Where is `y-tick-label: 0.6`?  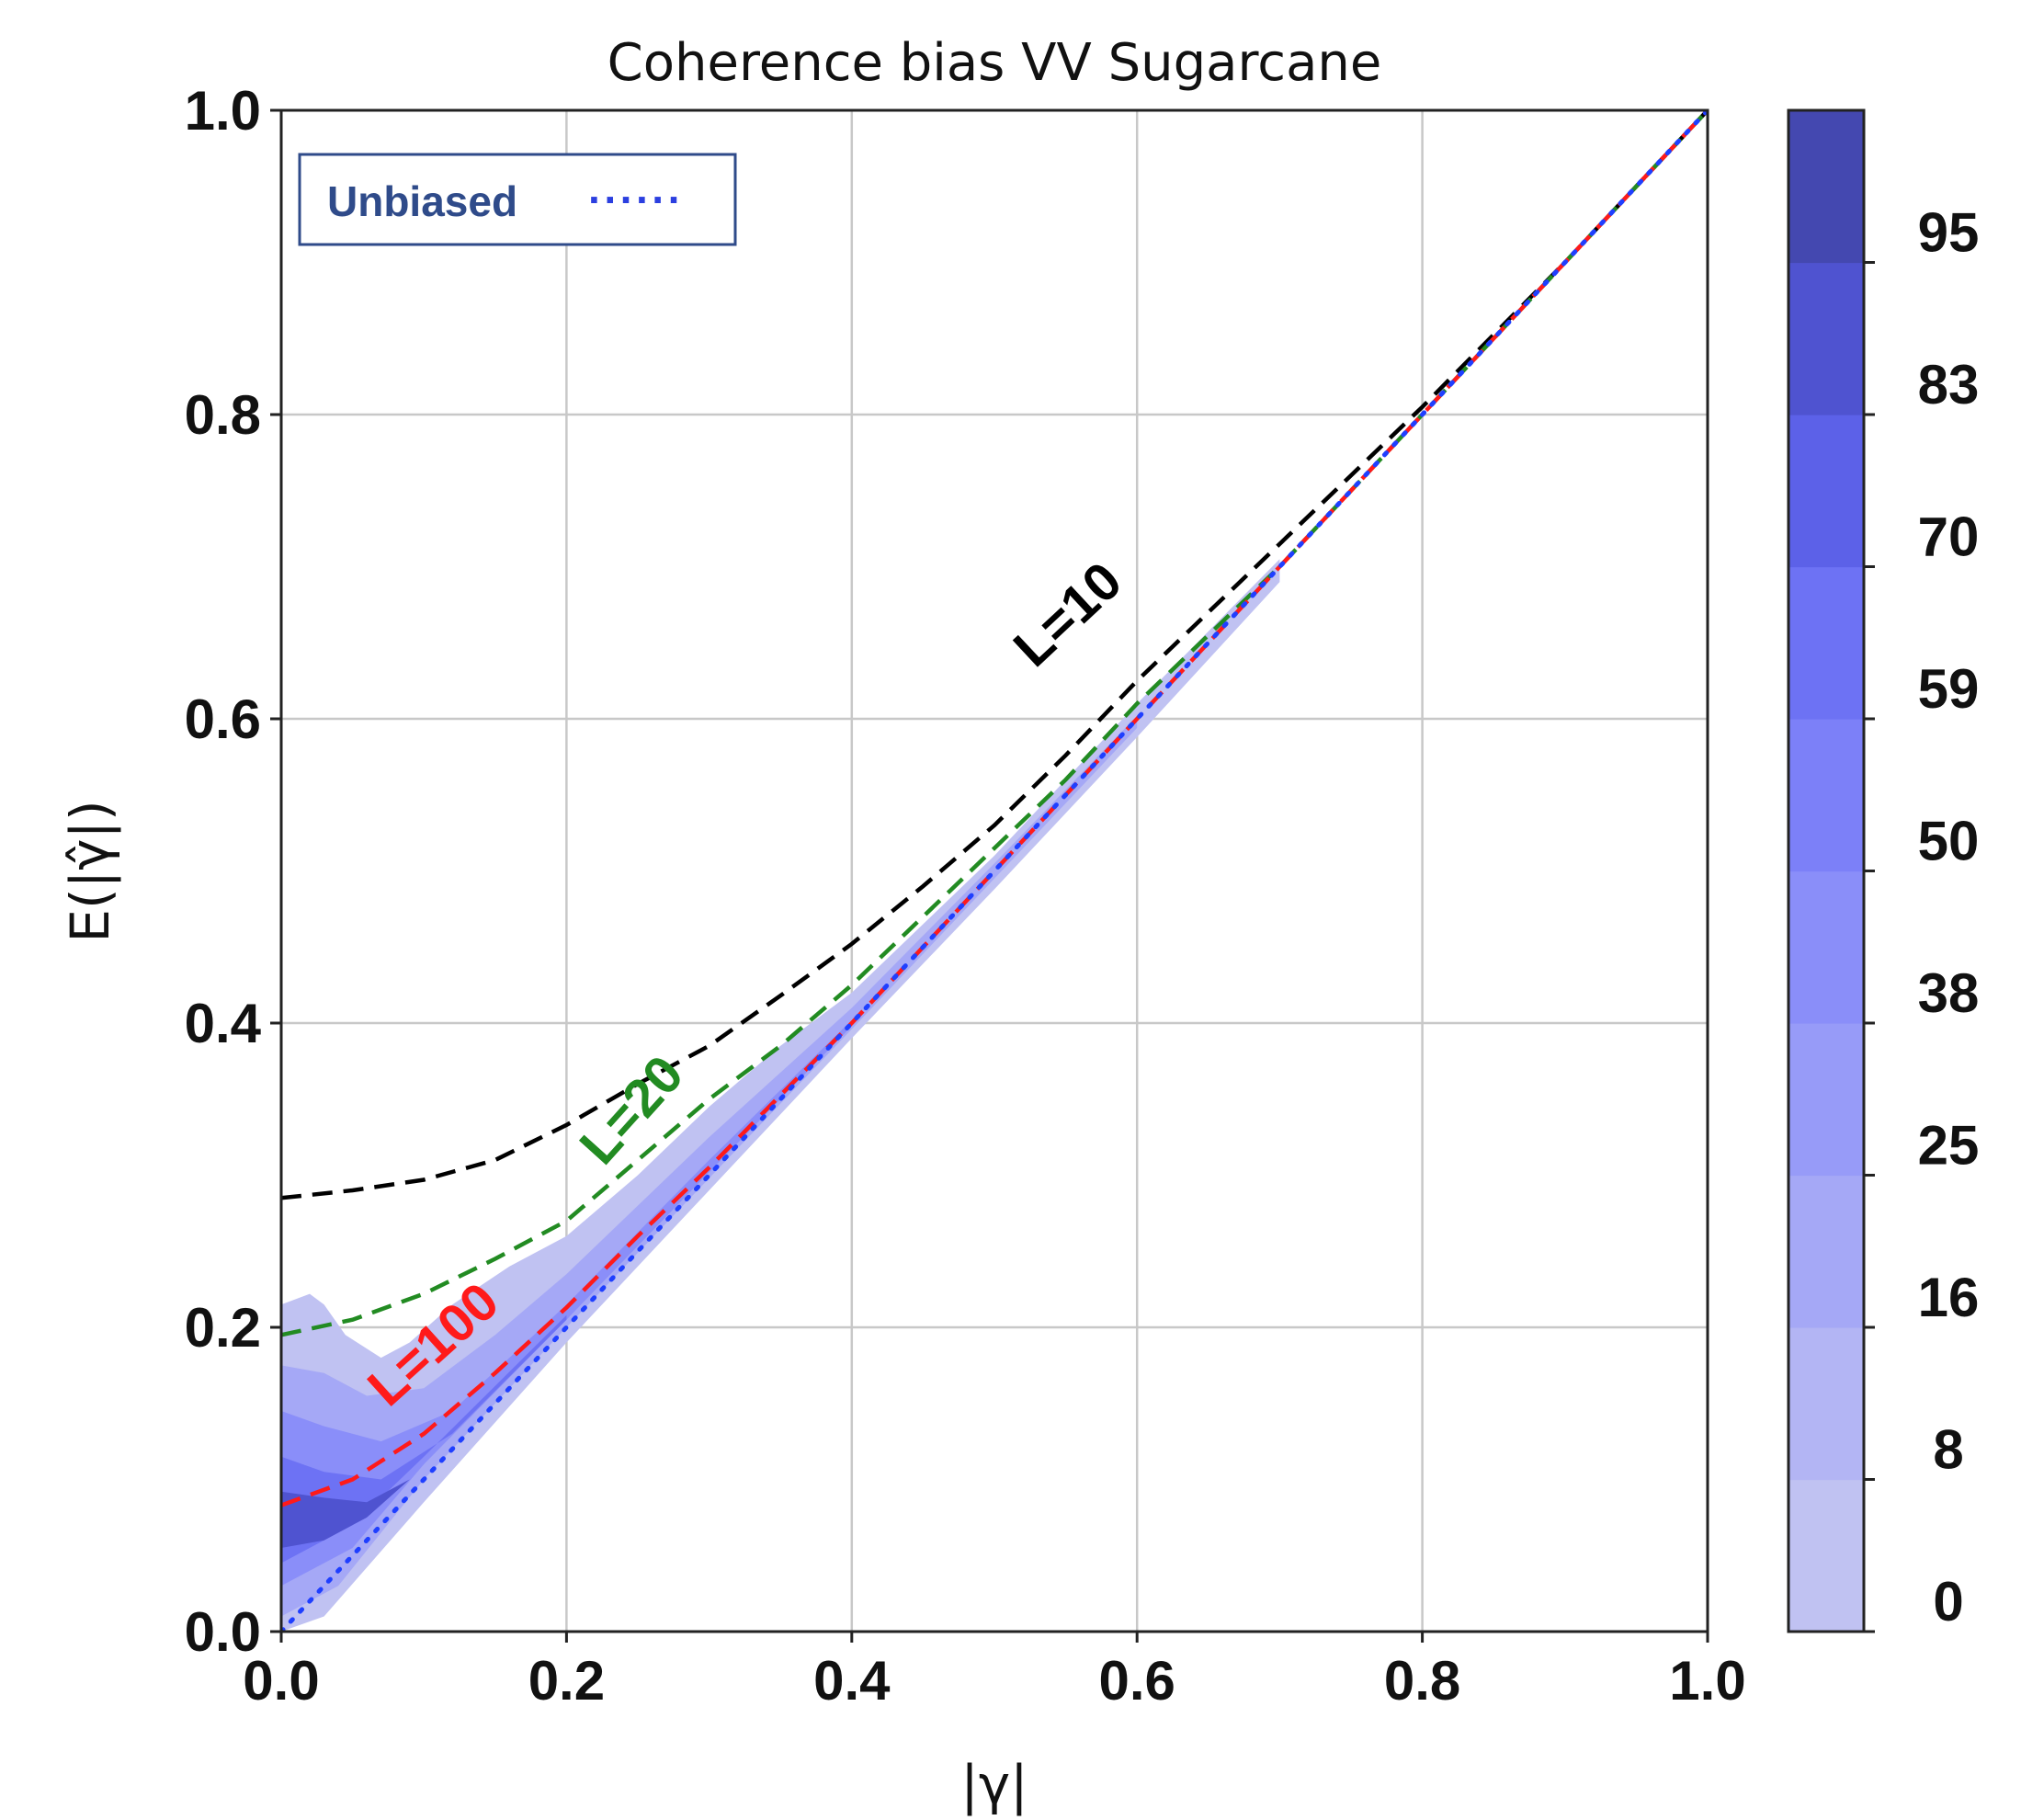
y-tick-label: 0.6 is located at coordinates (223, 719).